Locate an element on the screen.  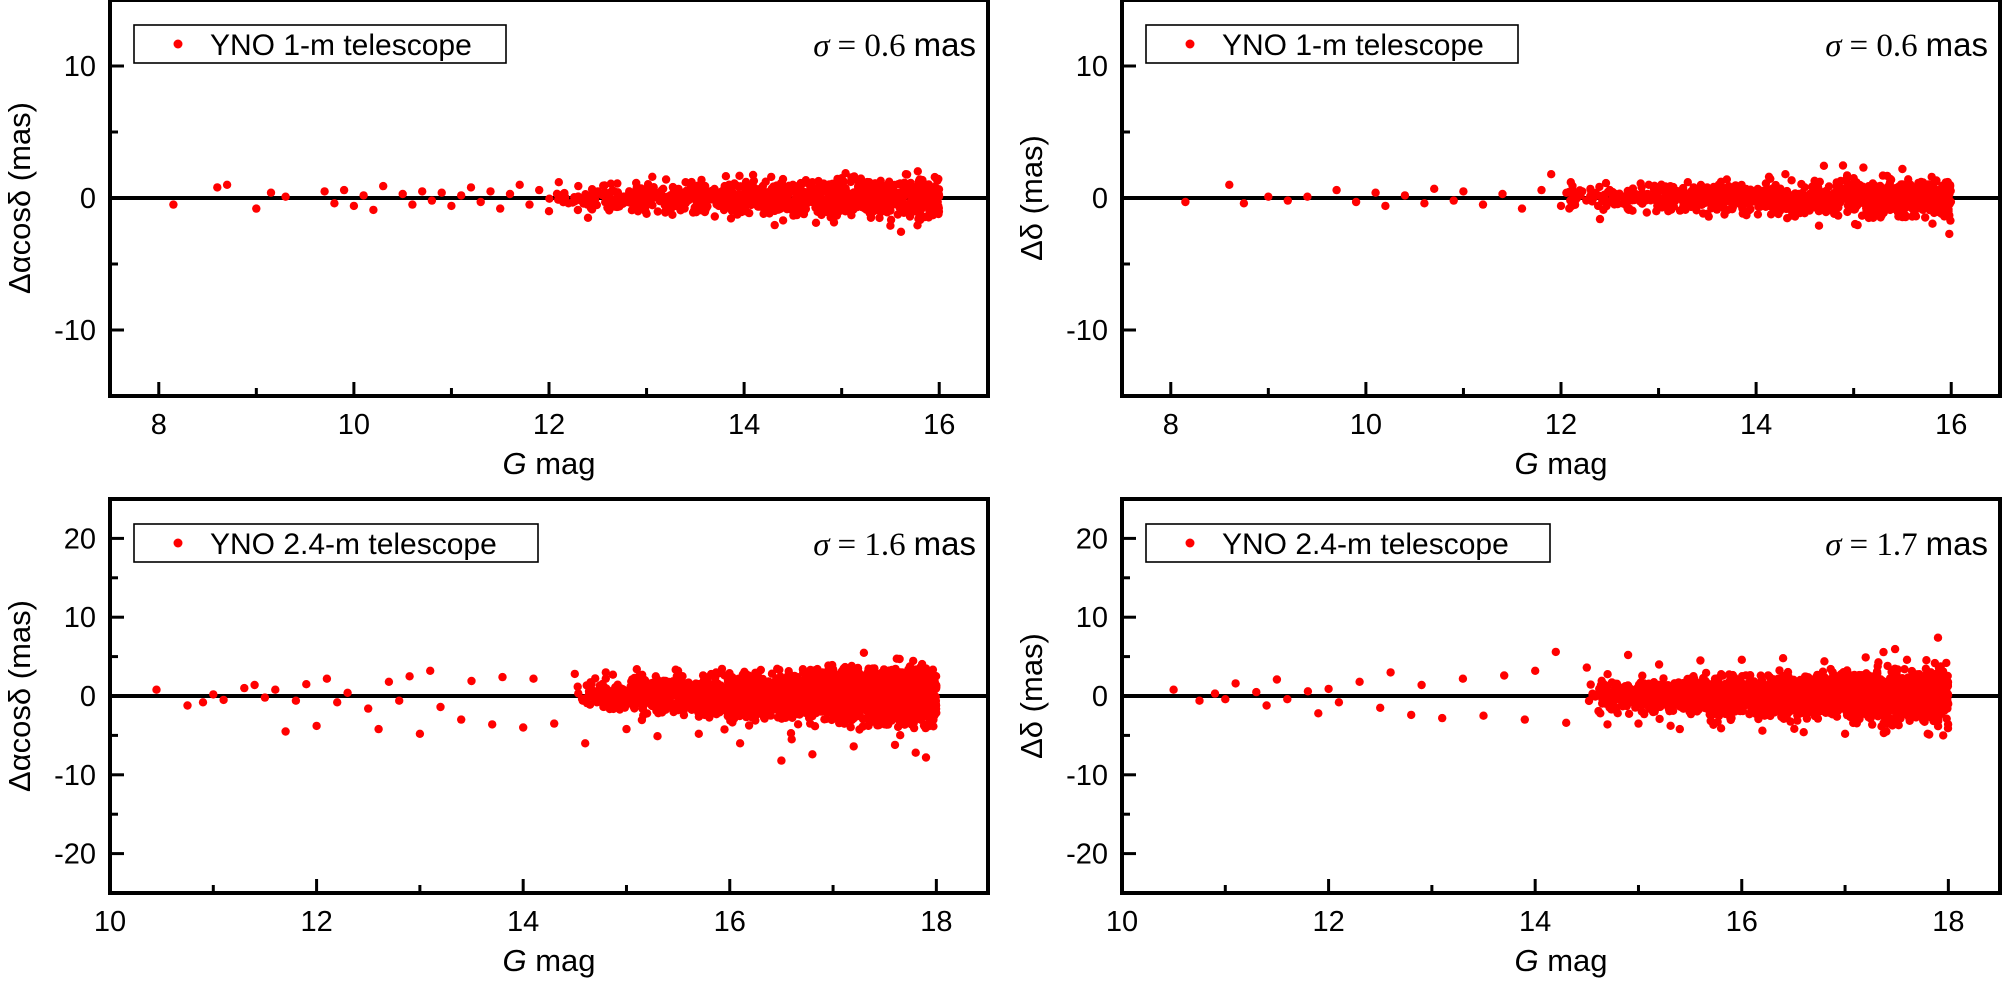
x-tick-label: 14 is located at coordinates (1756, 425).